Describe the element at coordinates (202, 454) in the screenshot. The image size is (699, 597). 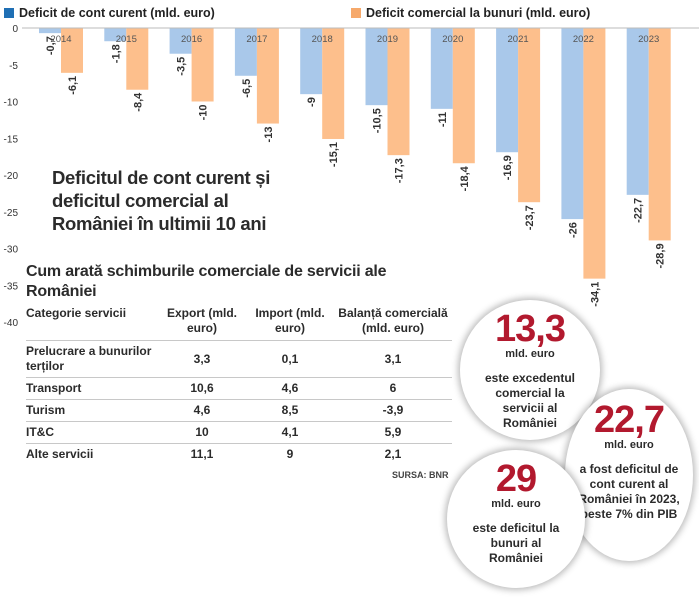
I see `cell-export: 11,1` at that location.